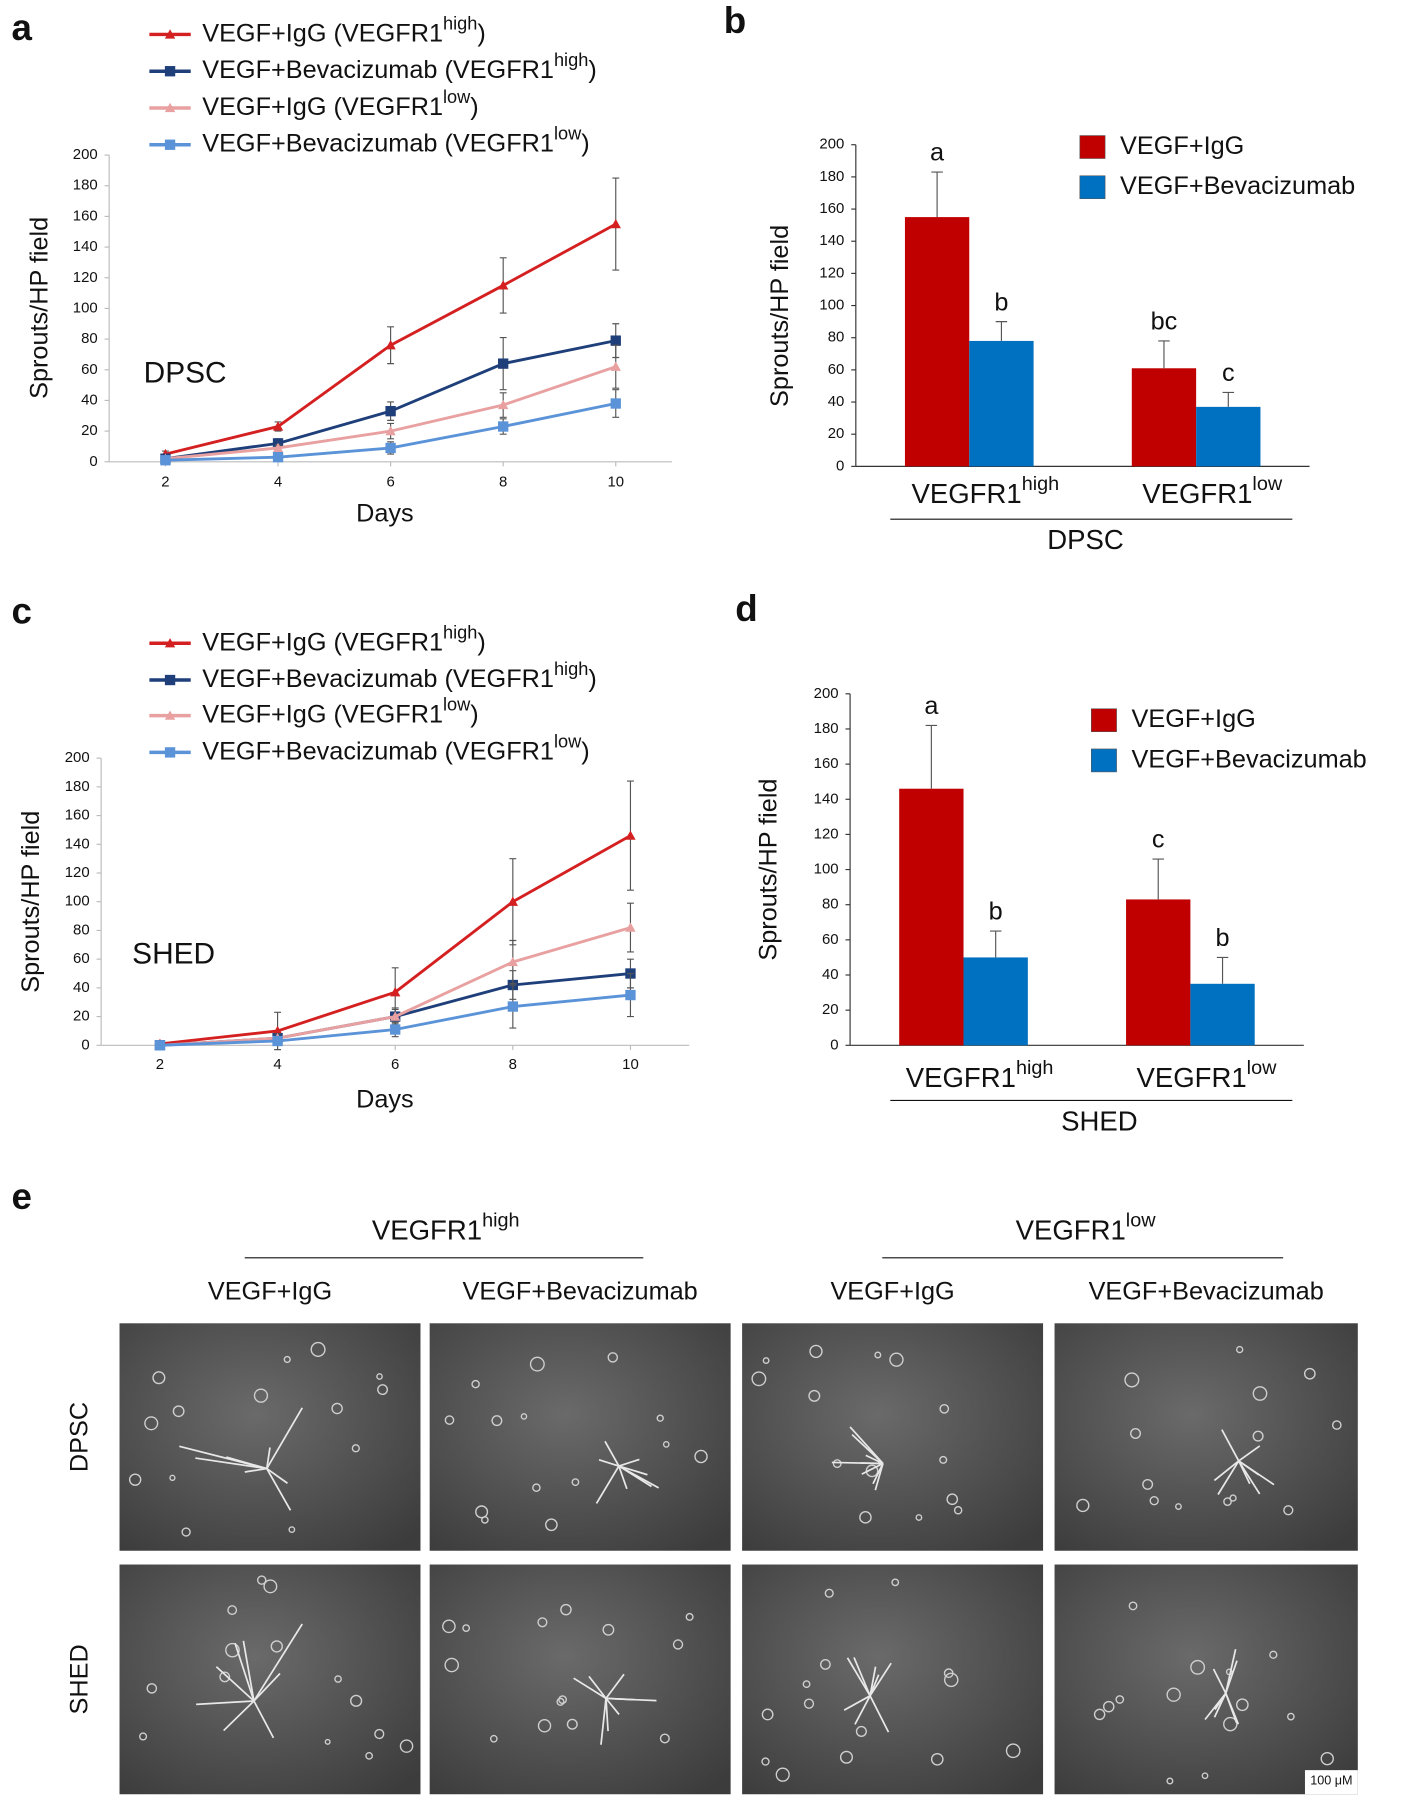  I want to click on significance-letter: c, so click(1158, 839).